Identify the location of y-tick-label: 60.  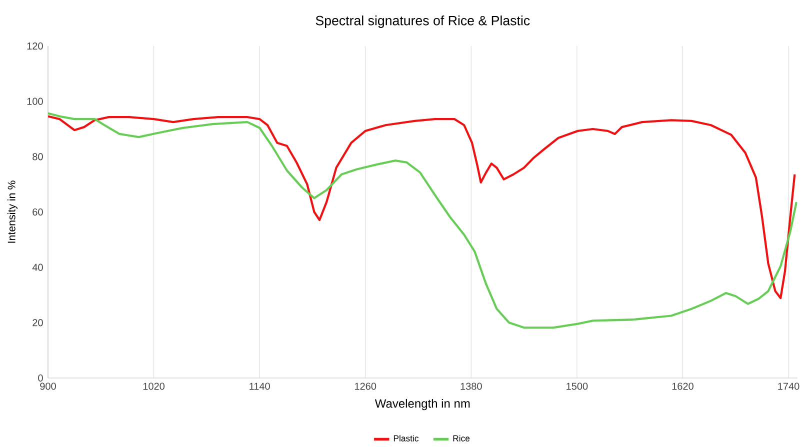
(37, 212).